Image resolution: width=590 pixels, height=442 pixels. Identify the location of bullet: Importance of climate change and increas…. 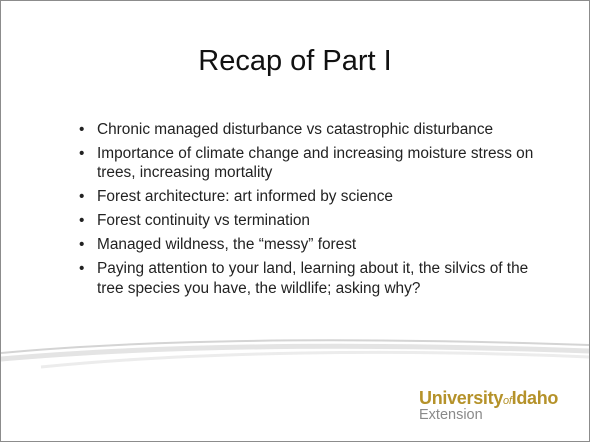
(310, 163).